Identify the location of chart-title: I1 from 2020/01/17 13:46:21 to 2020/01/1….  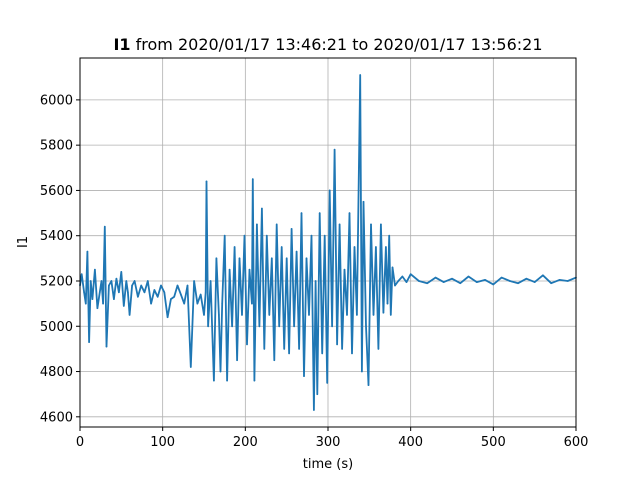
(327, 44).